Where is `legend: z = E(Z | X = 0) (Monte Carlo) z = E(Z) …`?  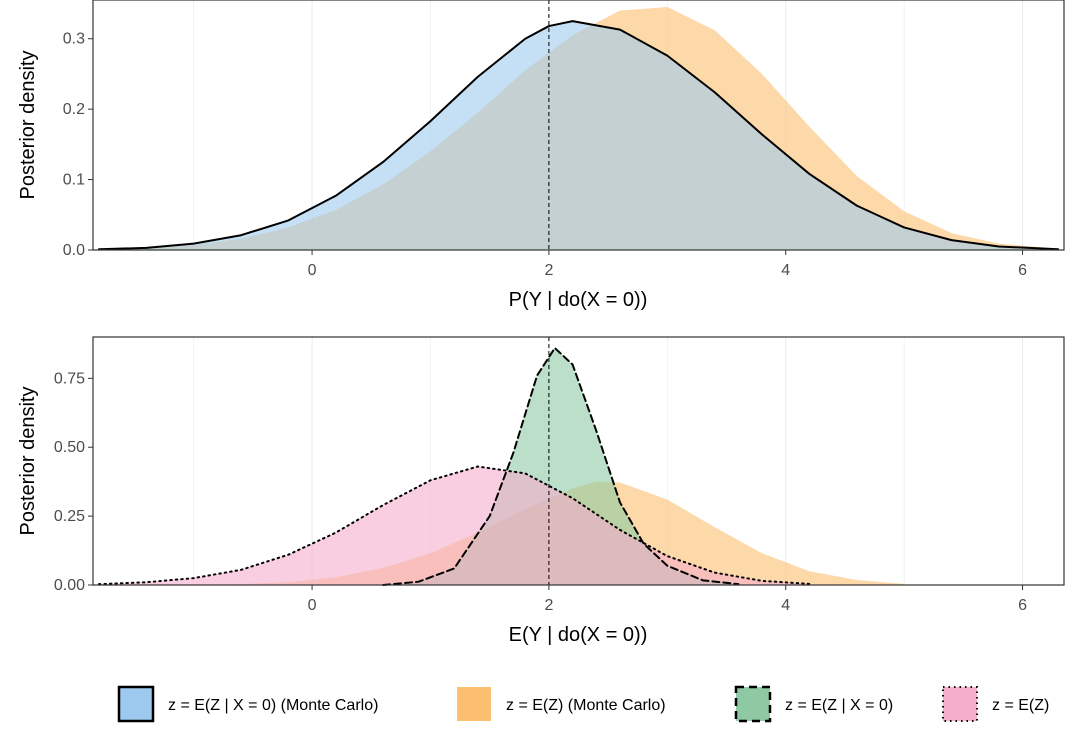 legend: z = E(Z | X = 0) (Monte Carlo) z = E(Z) … is located at coordinates (583, 704).